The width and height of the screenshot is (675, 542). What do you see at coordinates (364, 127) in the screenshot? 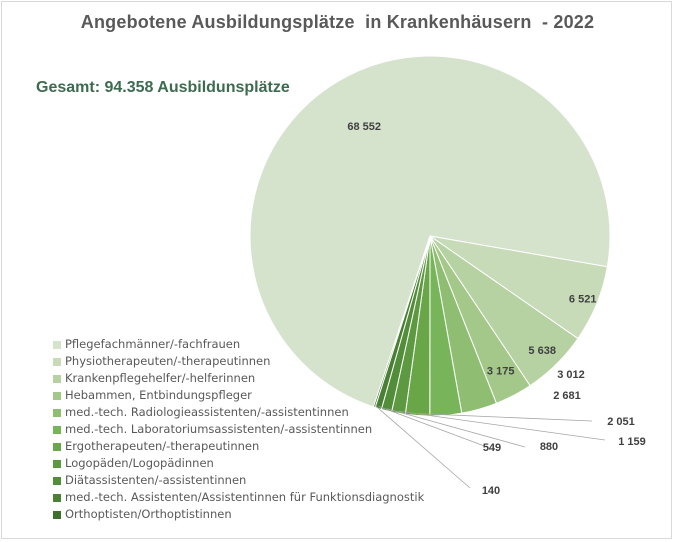
I see `data-label-pflegefachmanner-fachfrauen: 68 552` at bounding box center [364, 127].